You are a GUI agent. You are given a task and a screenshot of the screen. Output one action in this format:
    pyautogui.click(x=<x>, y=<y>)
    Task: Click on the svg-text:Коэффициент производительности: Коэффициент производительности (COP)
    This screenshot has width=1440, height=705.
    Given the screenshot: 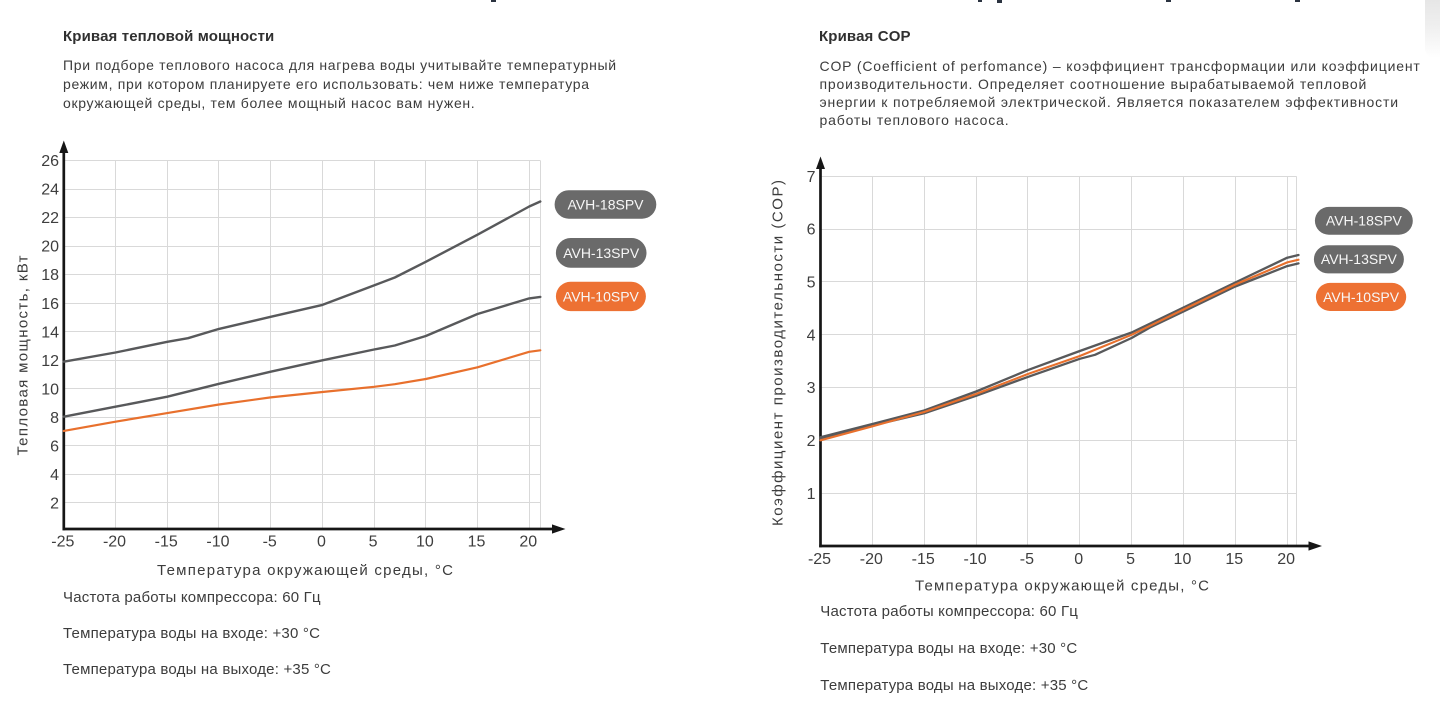 What is the action you would take?
    pyautogui.click(x=778, y=353)
    